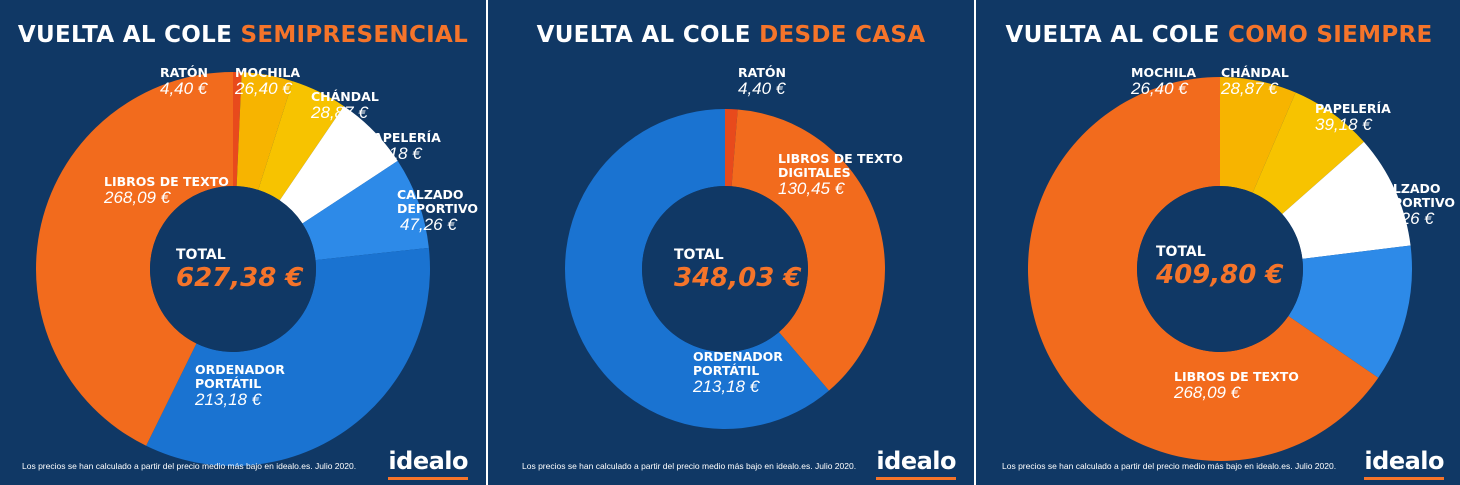 This screenshot has width=1460, height=485. What do you see at coordinates (842, 35) in the screenshot?
I see `chart-title-highlight: DESDE CASA` at bounding box center [842, 35].